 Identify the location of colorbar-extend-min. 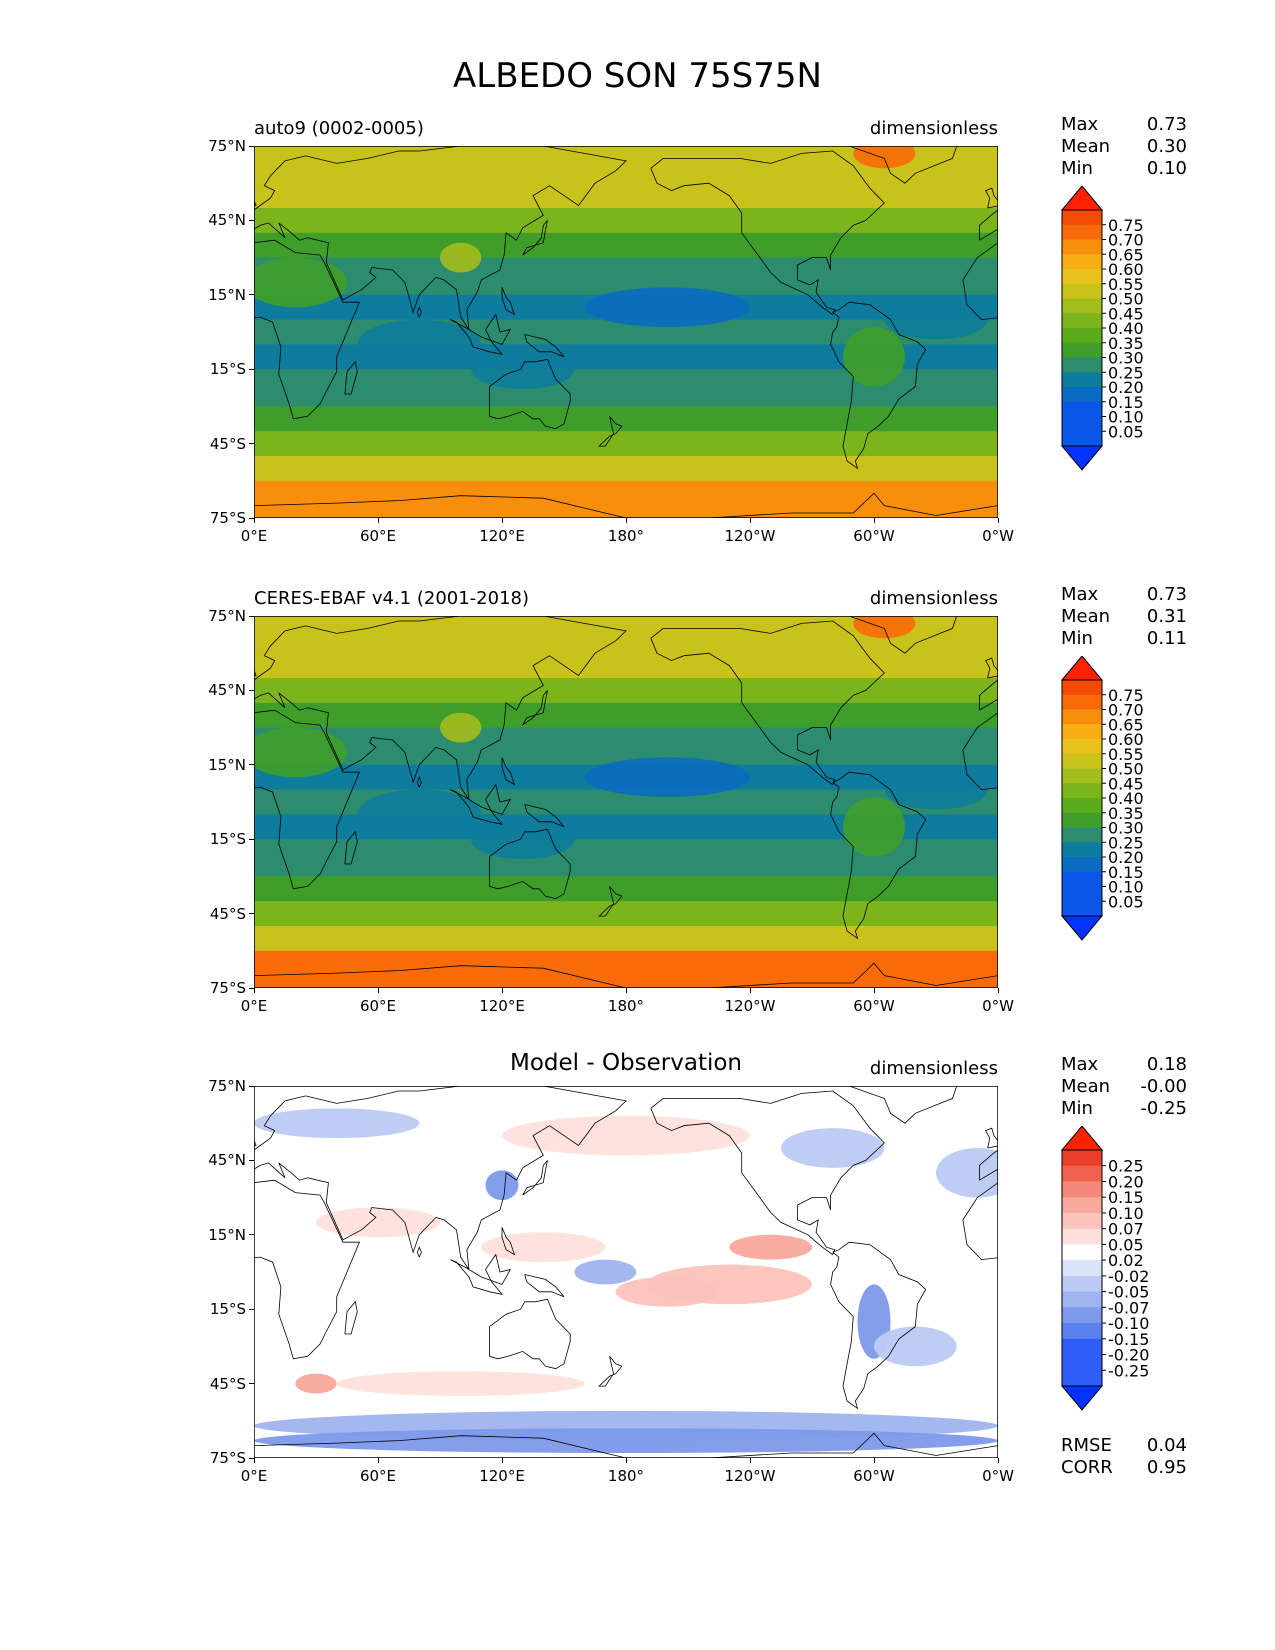
(1082, 458).